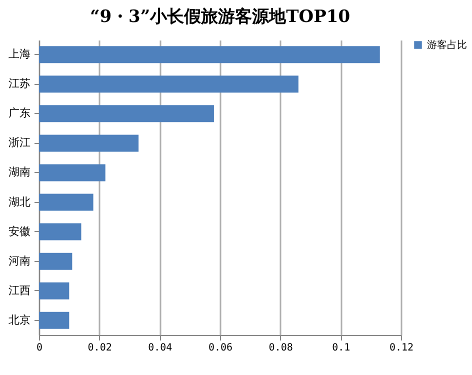  Describe the element at coordinates (19, 113) in the screenshot. I see `y-tick-label: 广东` at that location.